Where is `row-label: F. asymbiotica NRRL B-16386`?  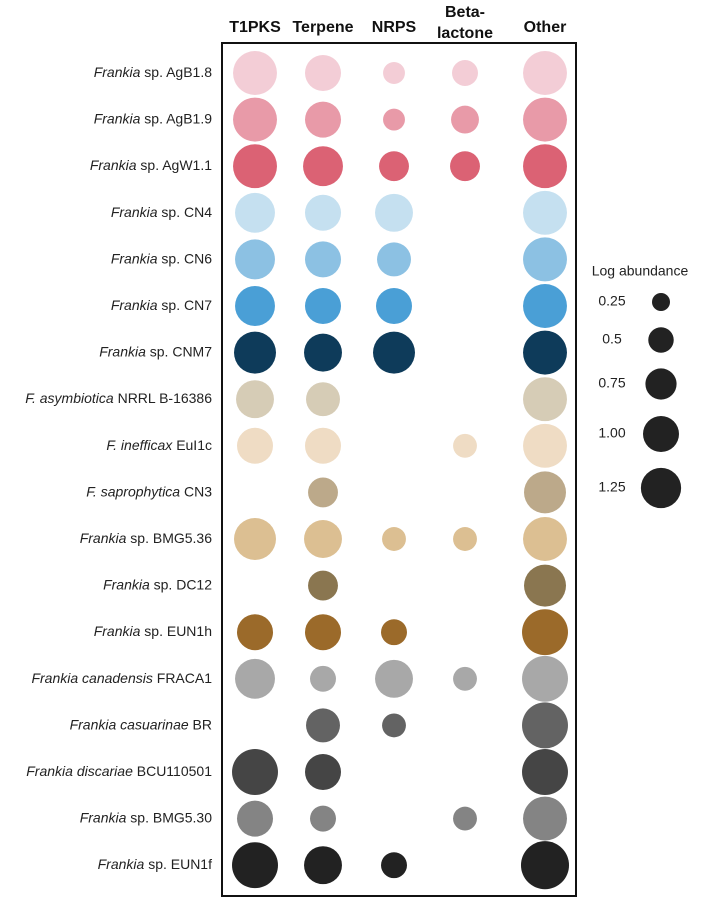 row-label: F. asymbiotica NRRL B-16386 is located at coordinates (118, 398).